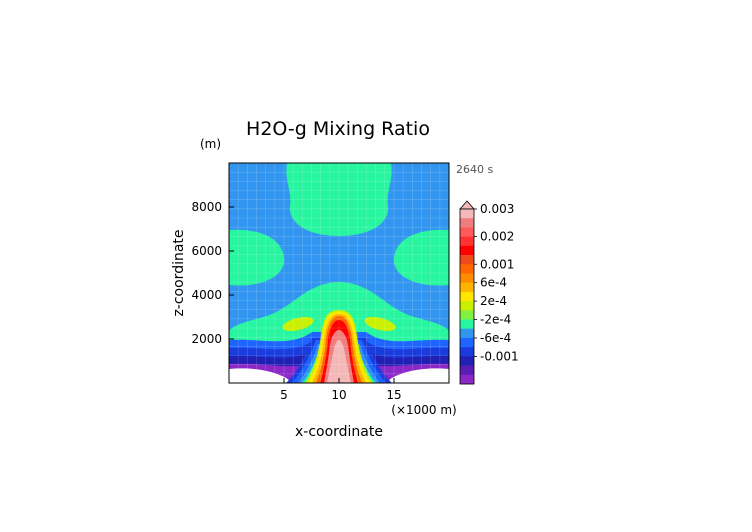 This screenshot has height=532, width=752. I want to click on y-axis: 2000 4000 6000 8000 z-coordinate, so click(202, 273).